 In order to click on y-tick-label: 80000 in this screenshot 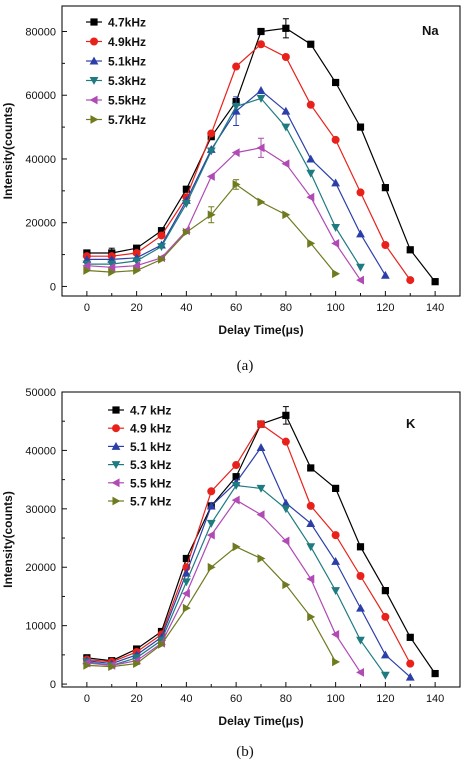, I will do `click(40, 32)`.